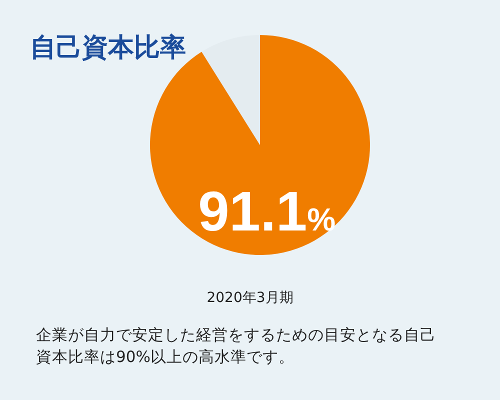 Image resolution: width=500 pixels, height=400 pixels. Describe the element at coordinates (236, 346) in the screenshot. I see `text: 企業が自力で安定した経営をするための目安となる自己資本比率は90%以上の高水準です。` at that location.